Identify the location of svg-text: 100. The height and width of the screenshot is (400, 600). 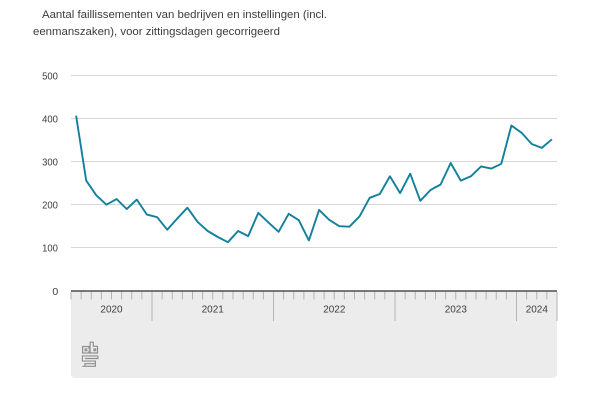
(50, 249).